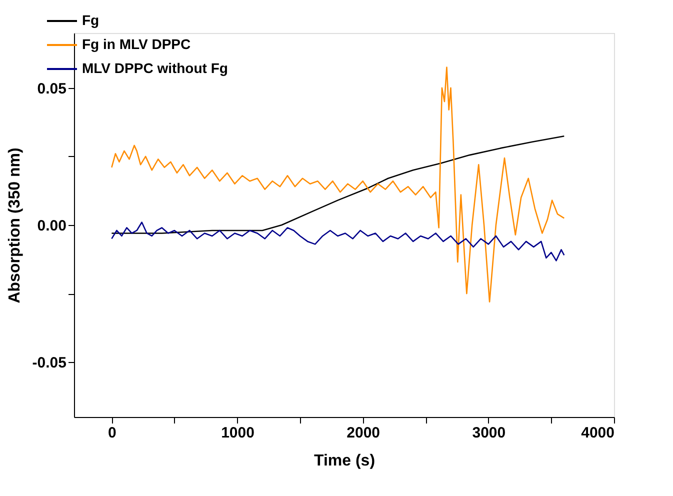 The width and height of the screenshot is (673, 496). Describe the element at coordinates (237, 433) in the screenshot. I see `x-tick-label: 1000` at that location.